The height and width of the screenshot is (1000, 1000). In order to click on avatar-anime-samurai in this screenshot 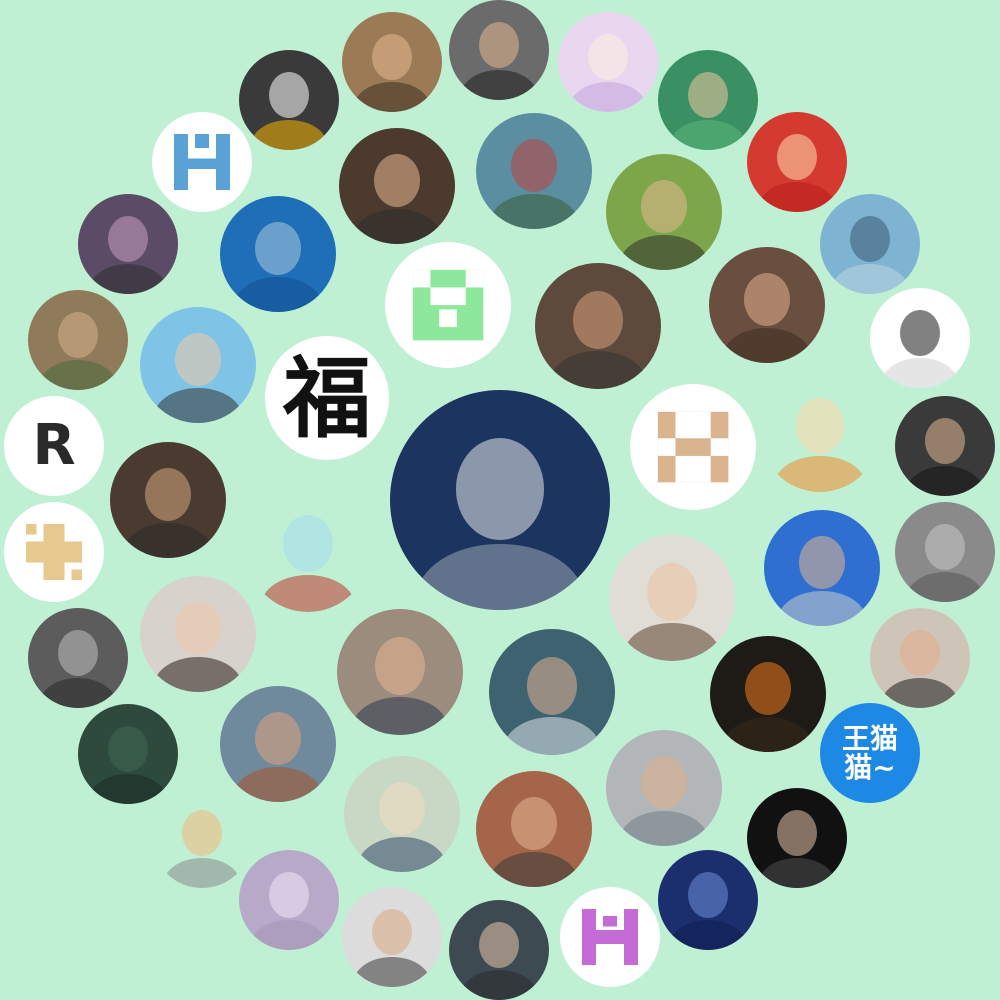, I will do `click(402, 814)`.